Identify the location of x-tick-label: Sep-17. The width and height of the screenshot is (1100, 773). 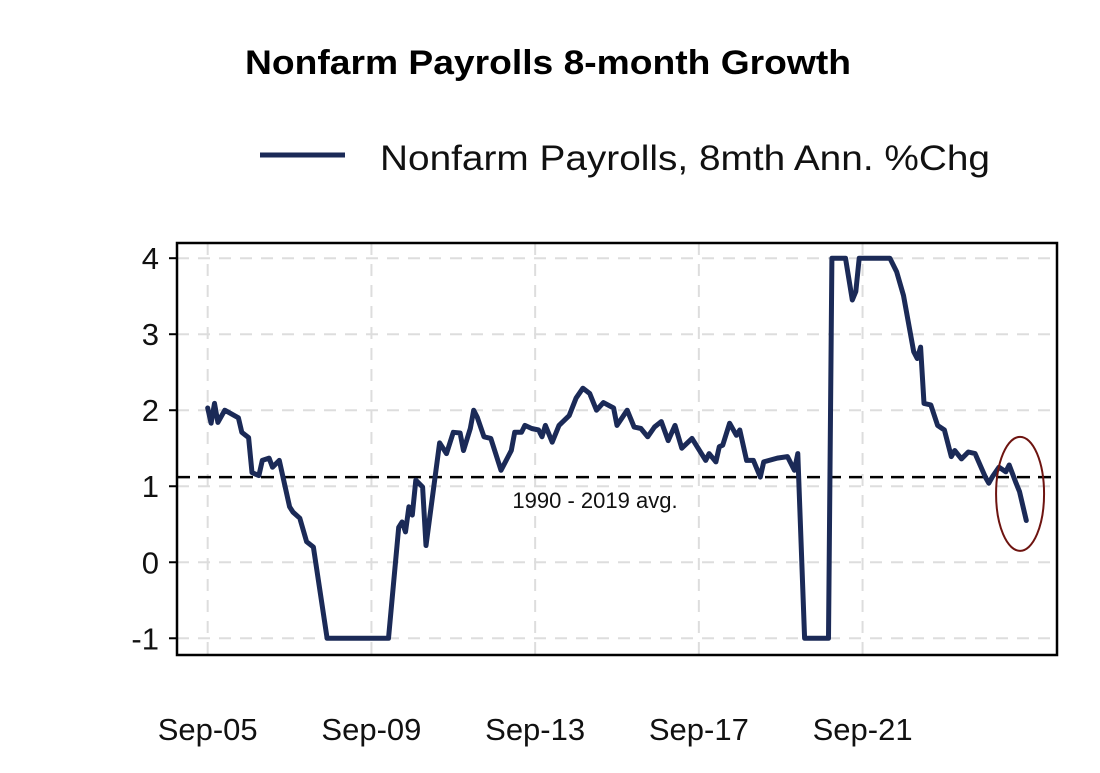
(699, 729).